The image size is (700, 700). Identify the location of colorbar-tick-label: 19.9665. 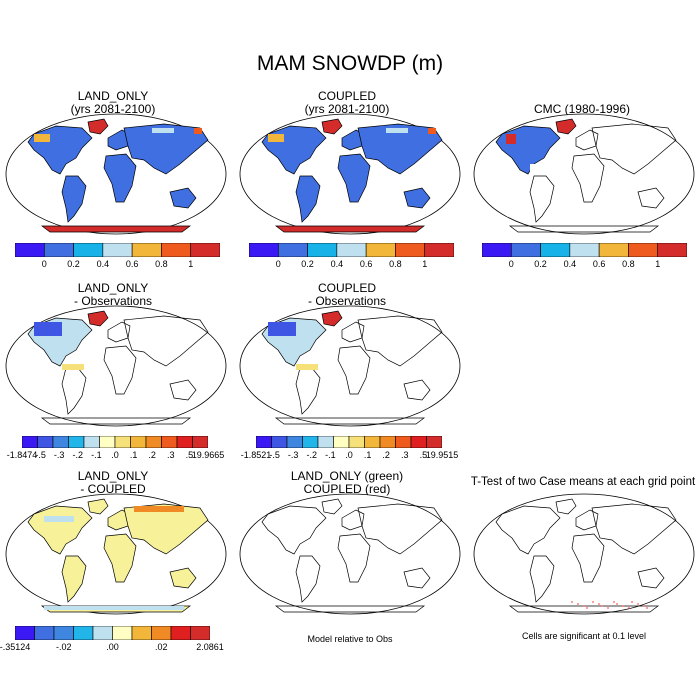
(208, 455).